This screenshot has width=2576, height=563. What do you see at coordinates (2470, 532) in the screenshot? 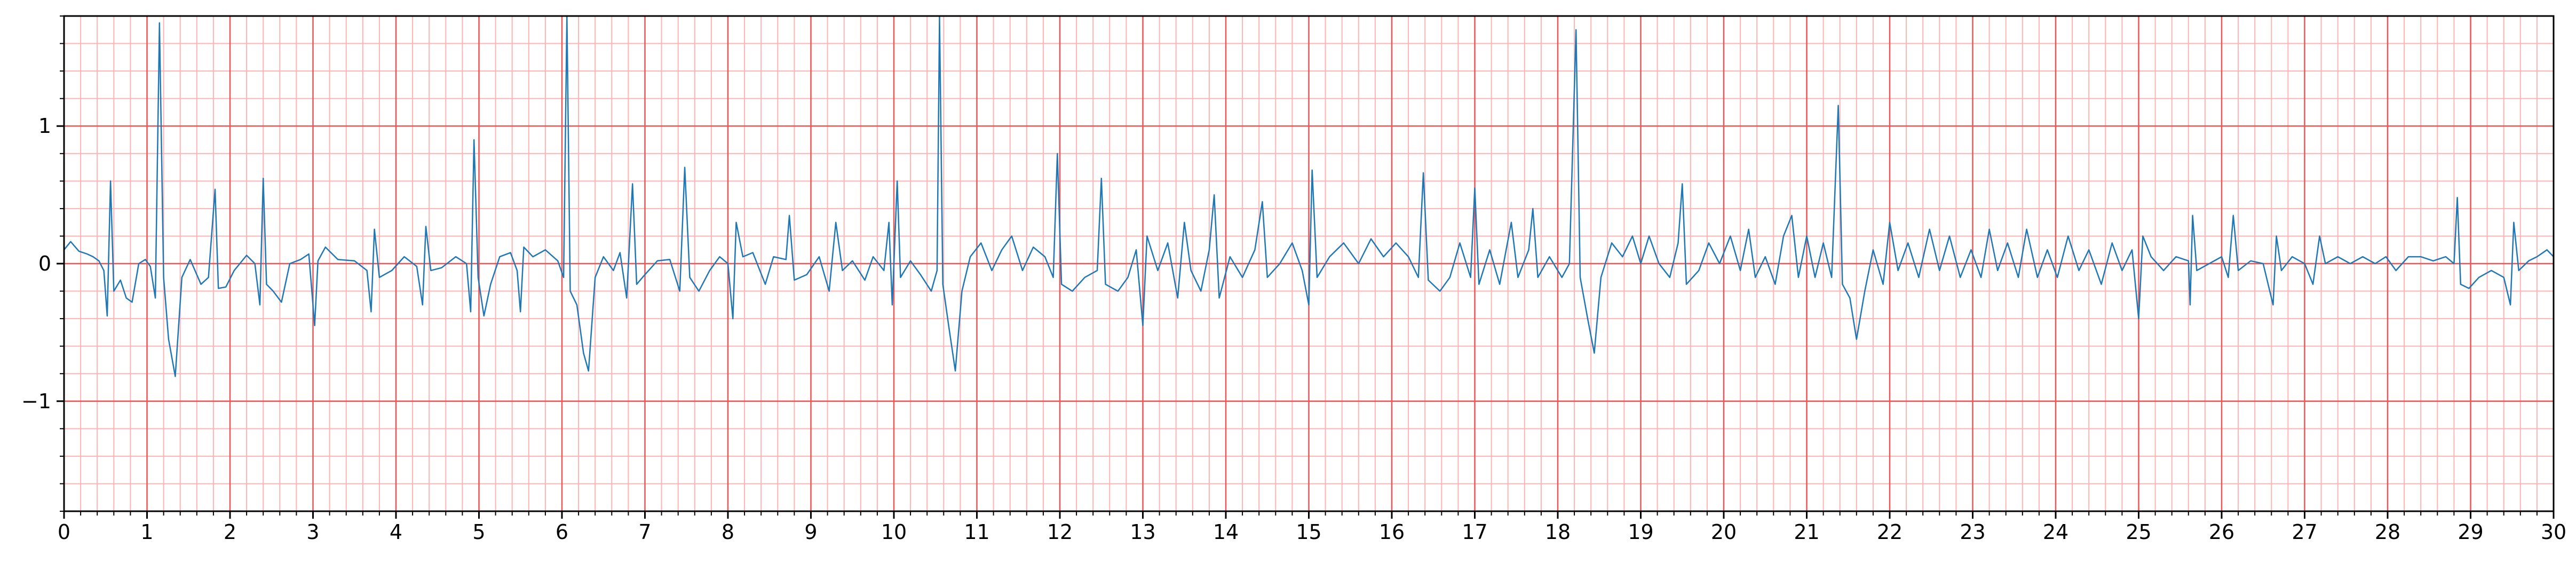
I see `x-tick-label: 29` at bounding box center [2470, 532].